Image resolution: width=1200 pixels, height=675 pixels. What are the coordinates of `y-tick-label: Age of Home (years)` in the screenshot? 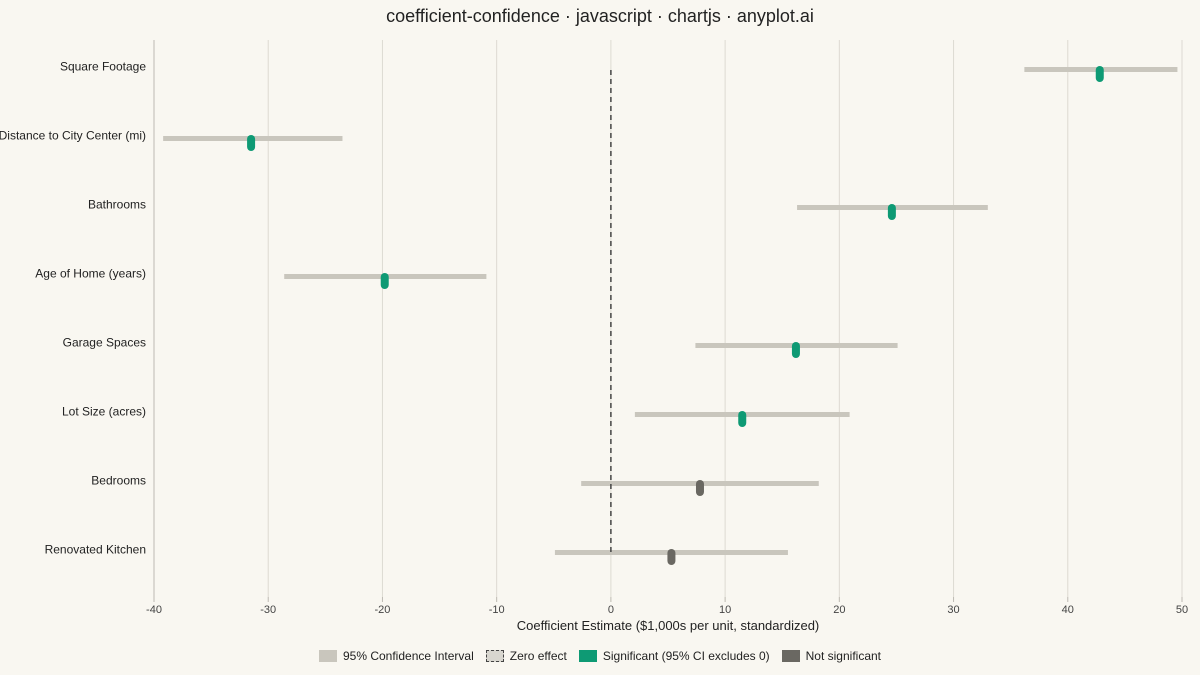 It's located at (90, 274).